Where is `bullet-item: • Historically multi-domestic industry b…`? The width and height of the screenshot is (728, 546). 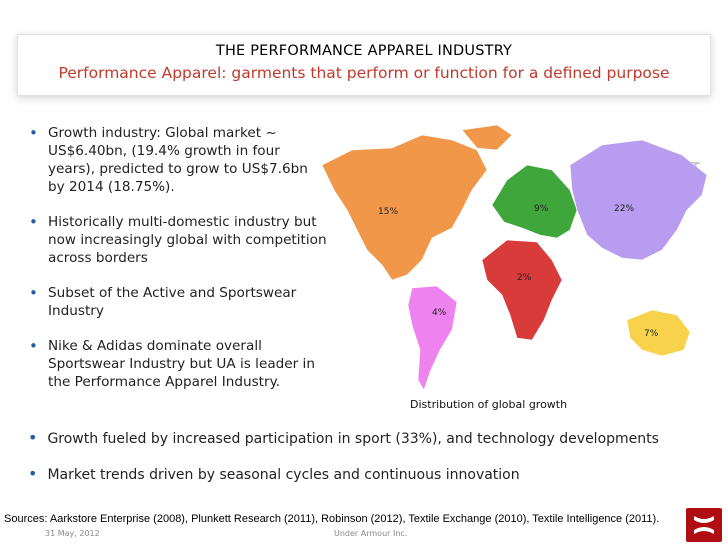
bullet-item: • Historically multi-domestic industry b… is located at coordinates (178, 240).